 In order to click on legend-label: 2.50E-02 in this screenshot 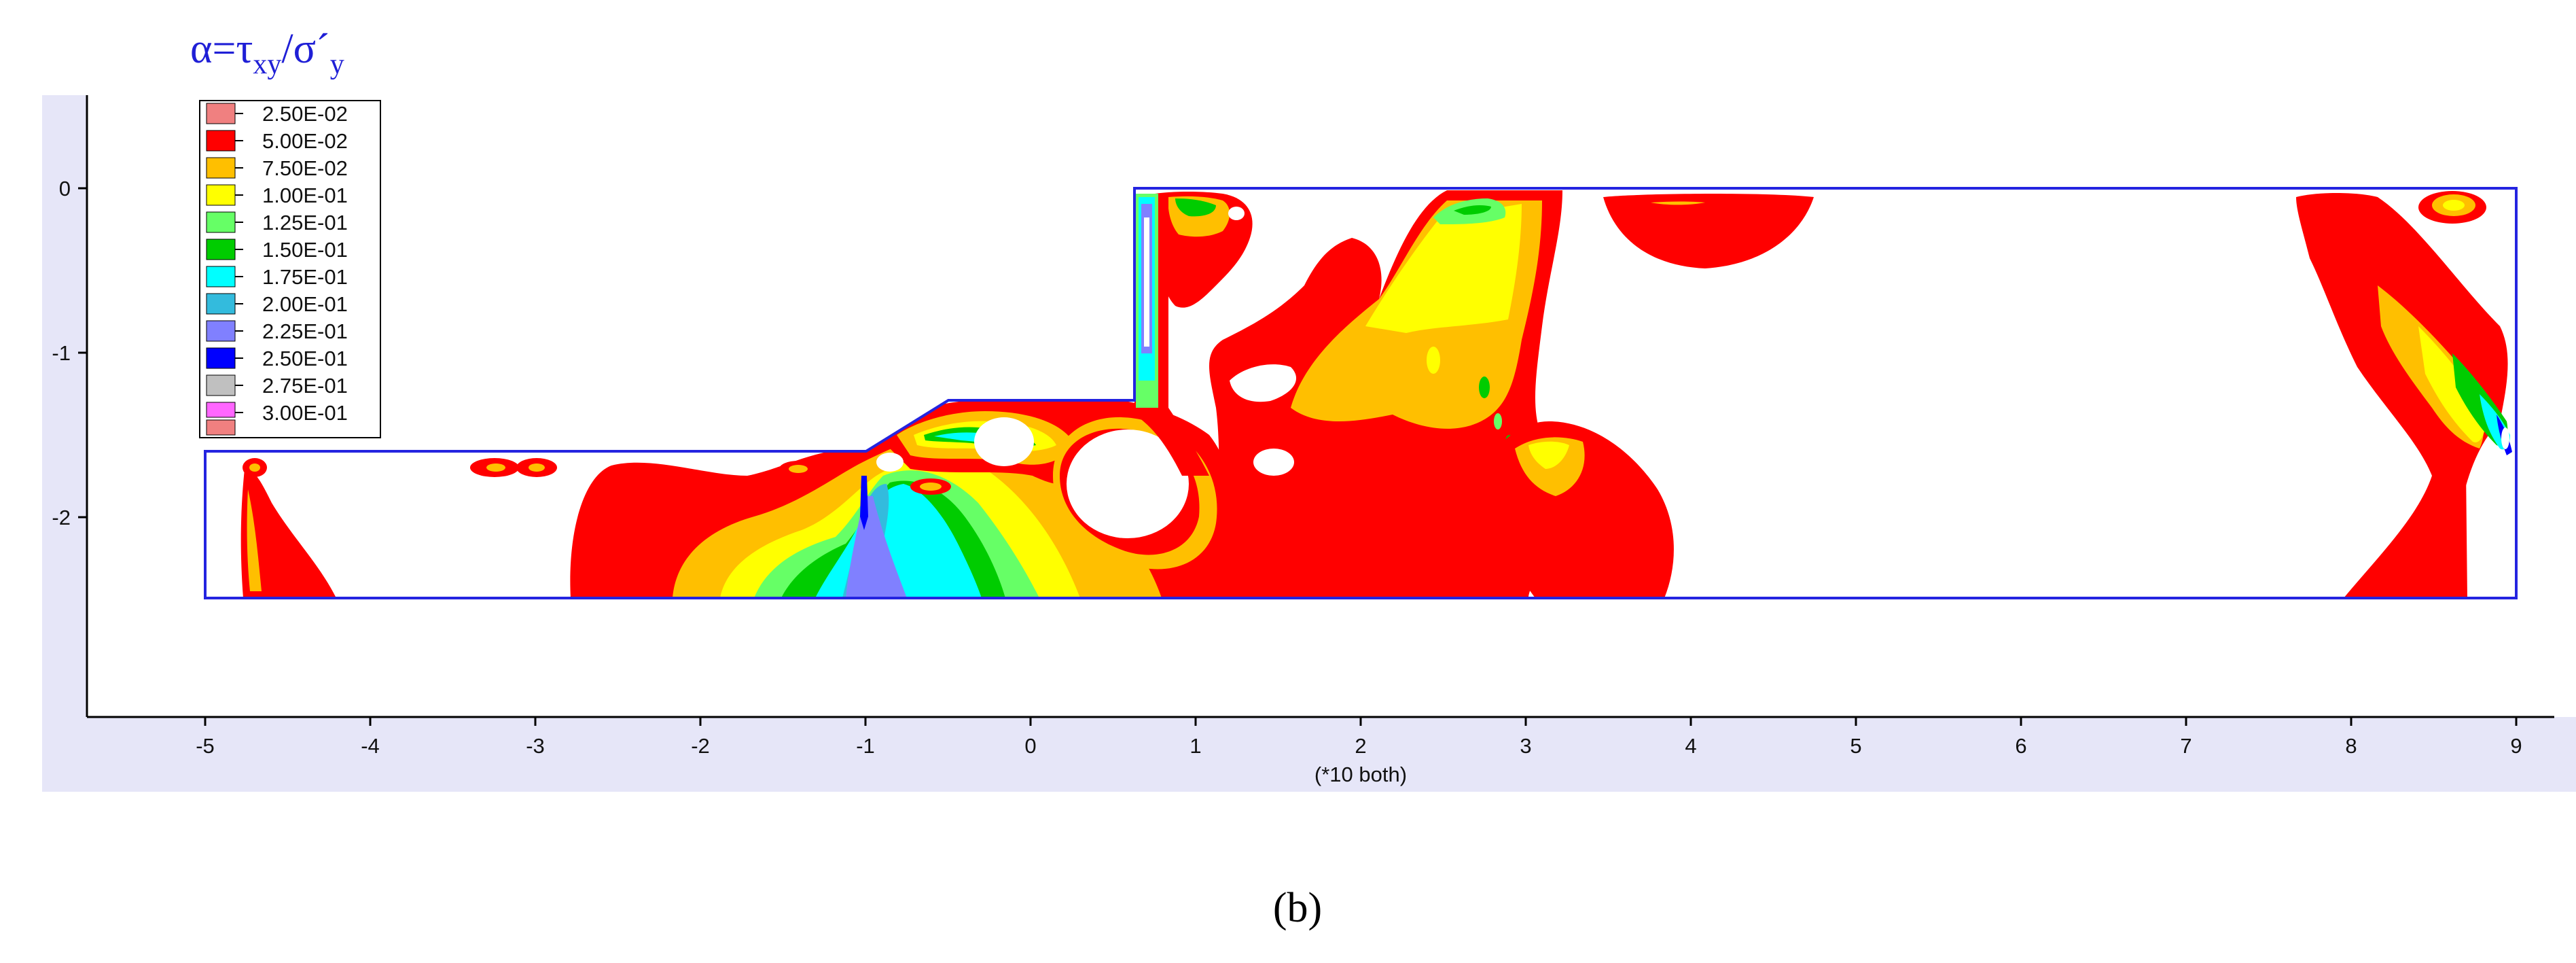, I will do `click(305, 114)`.